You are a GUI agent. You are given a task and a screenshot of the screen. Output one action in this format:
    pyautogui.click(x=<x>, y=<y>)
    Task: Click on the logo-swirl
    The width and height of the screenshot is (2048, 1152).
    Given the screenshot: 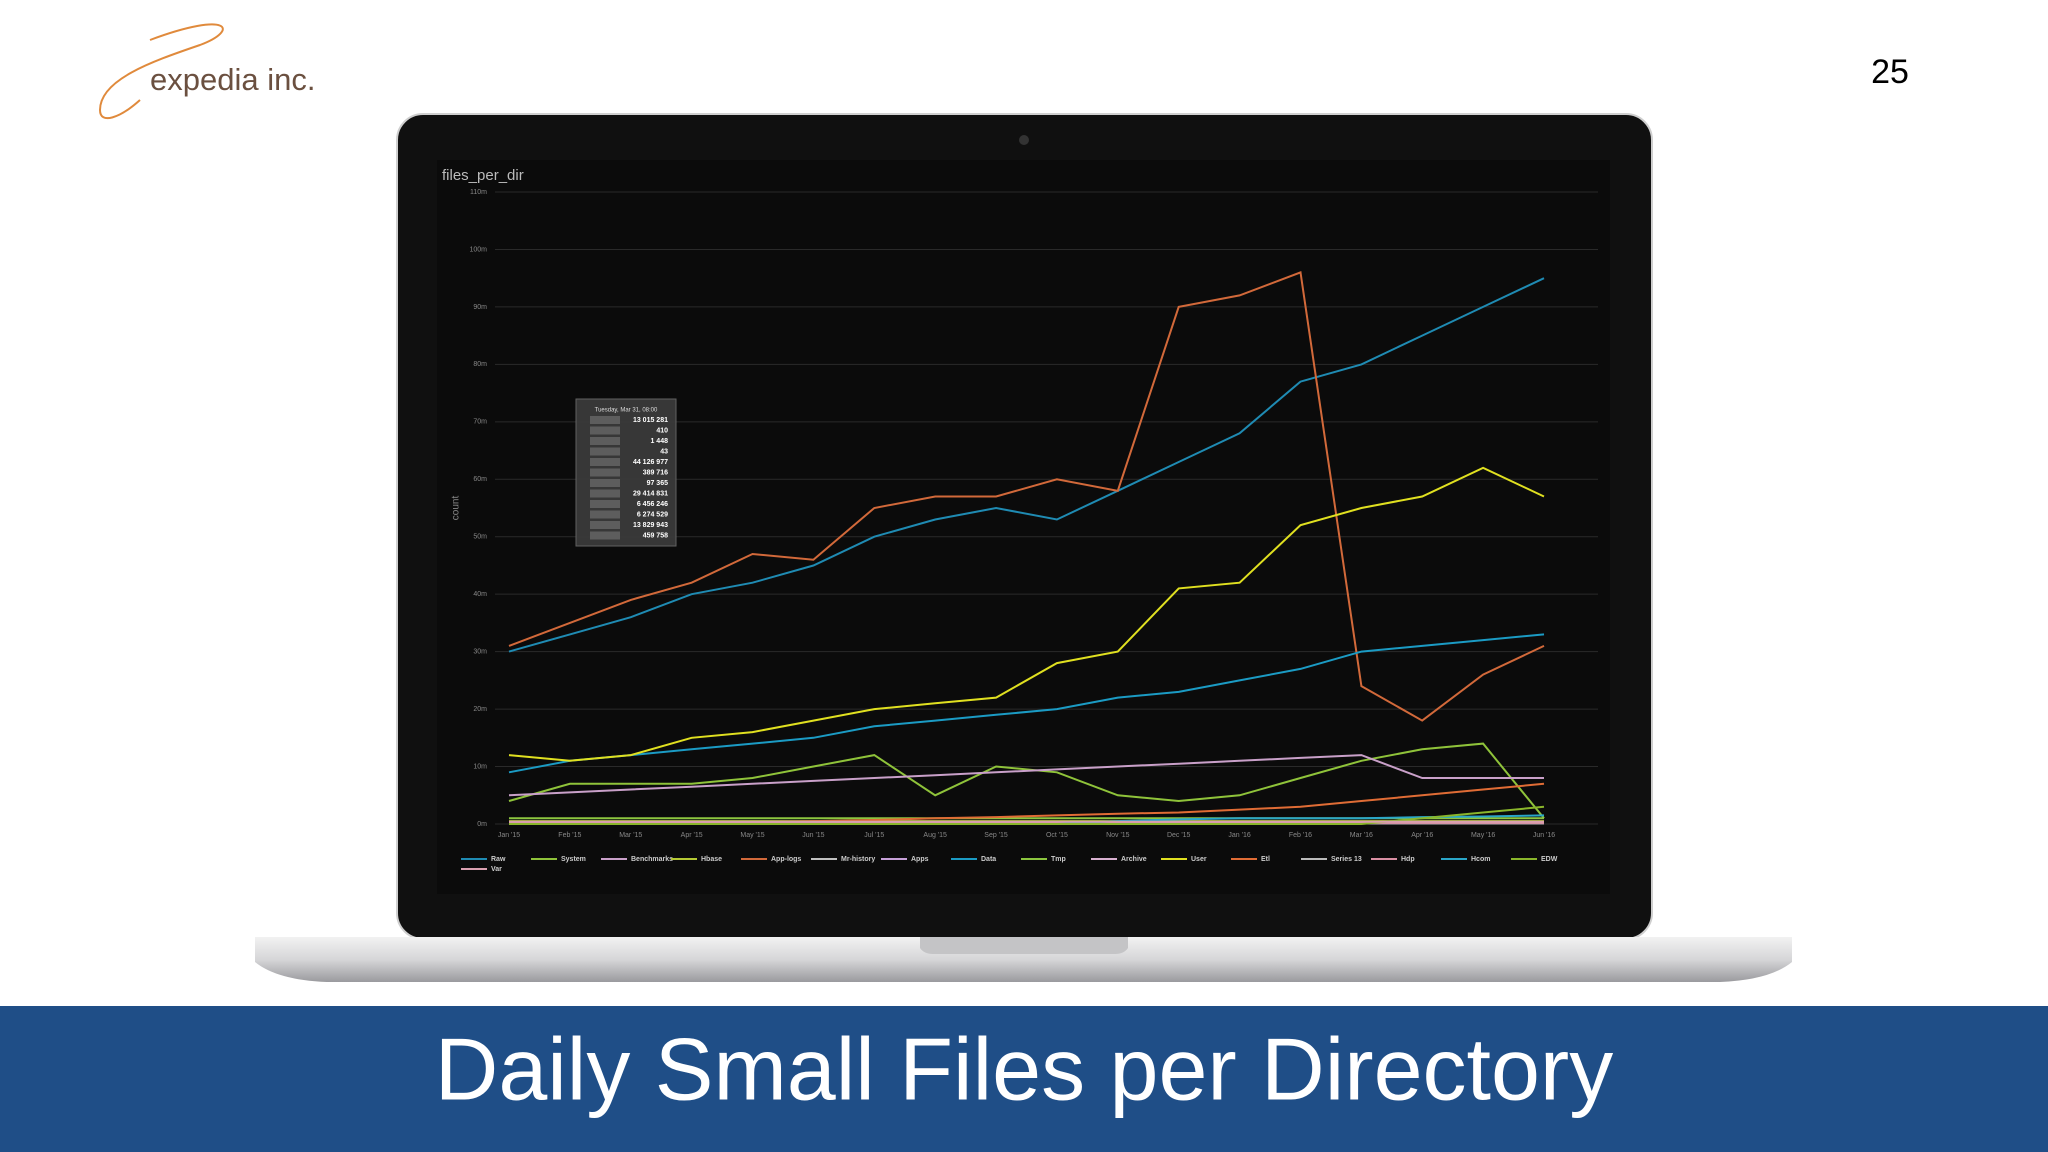 What is the action you would take?
    pyautogui.click(x=161, y=71)
    